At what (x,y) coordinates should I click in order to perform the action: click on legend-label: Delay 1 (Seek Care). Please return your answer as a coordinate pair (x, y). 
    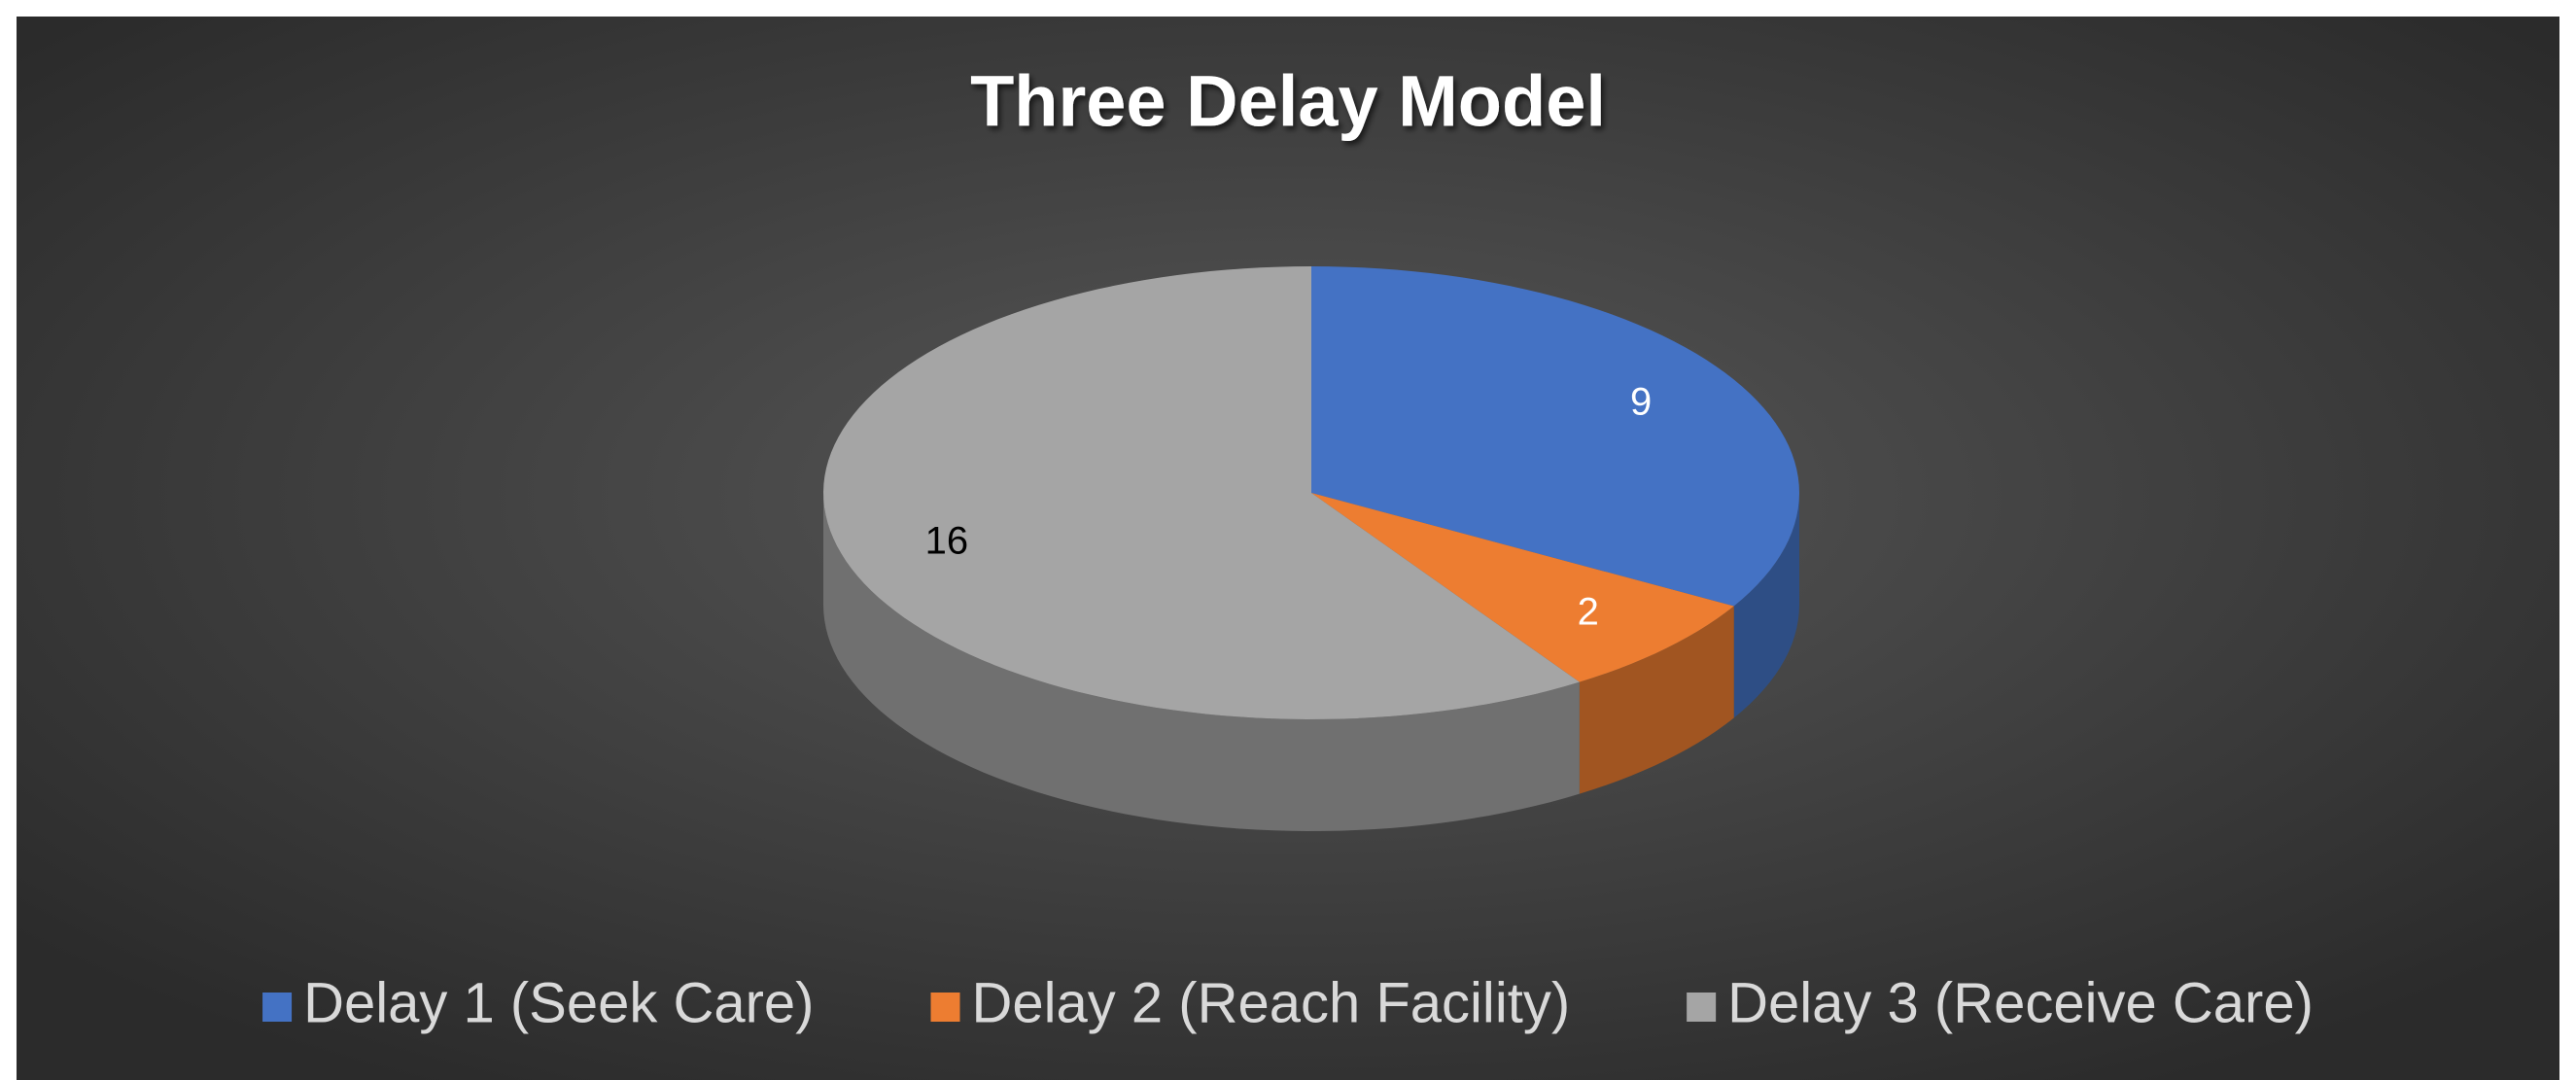
    Looking at the image, I should click on (558, 1003).